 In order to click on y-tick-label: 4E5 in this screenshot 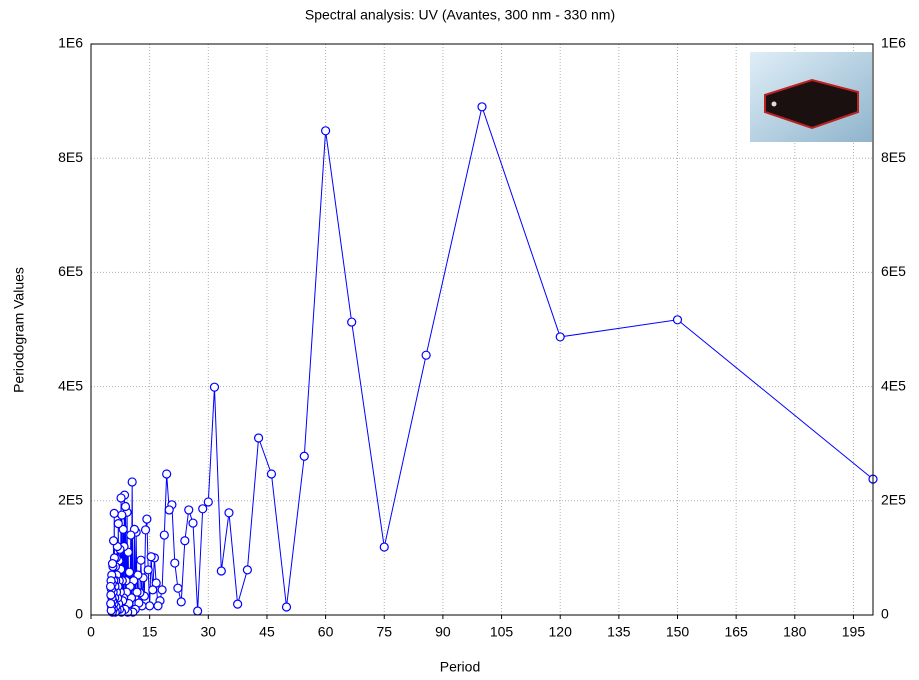, I will do `click(70, 385)`.